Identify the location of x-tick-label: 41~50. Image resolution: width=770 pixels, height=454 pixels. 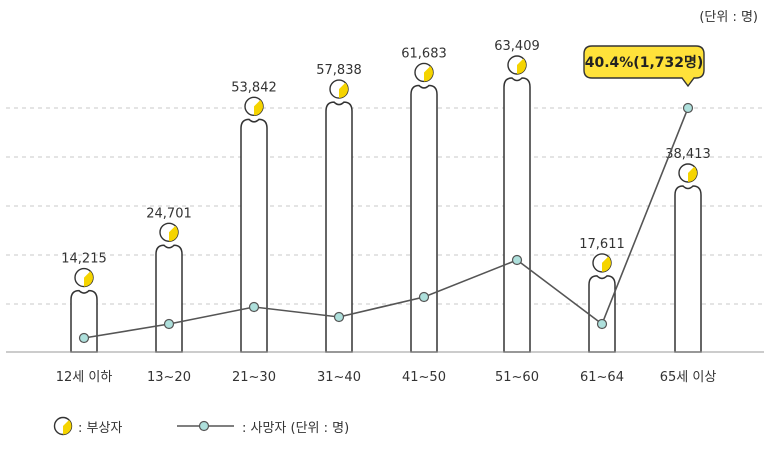
(424, 377).